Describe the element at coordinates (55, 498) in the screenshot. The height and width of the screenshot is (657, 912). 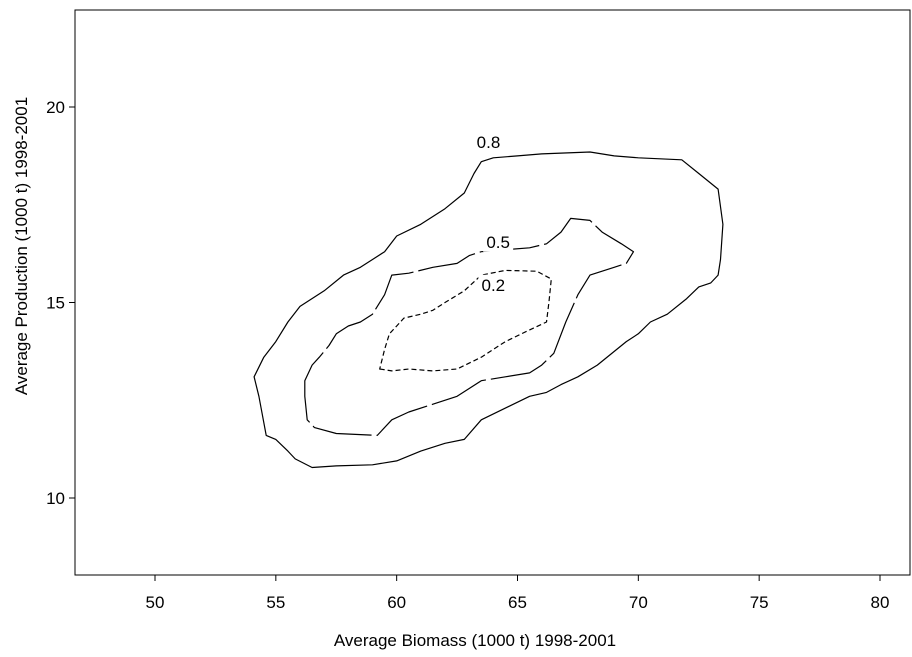
I see `y-tick-label: 10` at that location.